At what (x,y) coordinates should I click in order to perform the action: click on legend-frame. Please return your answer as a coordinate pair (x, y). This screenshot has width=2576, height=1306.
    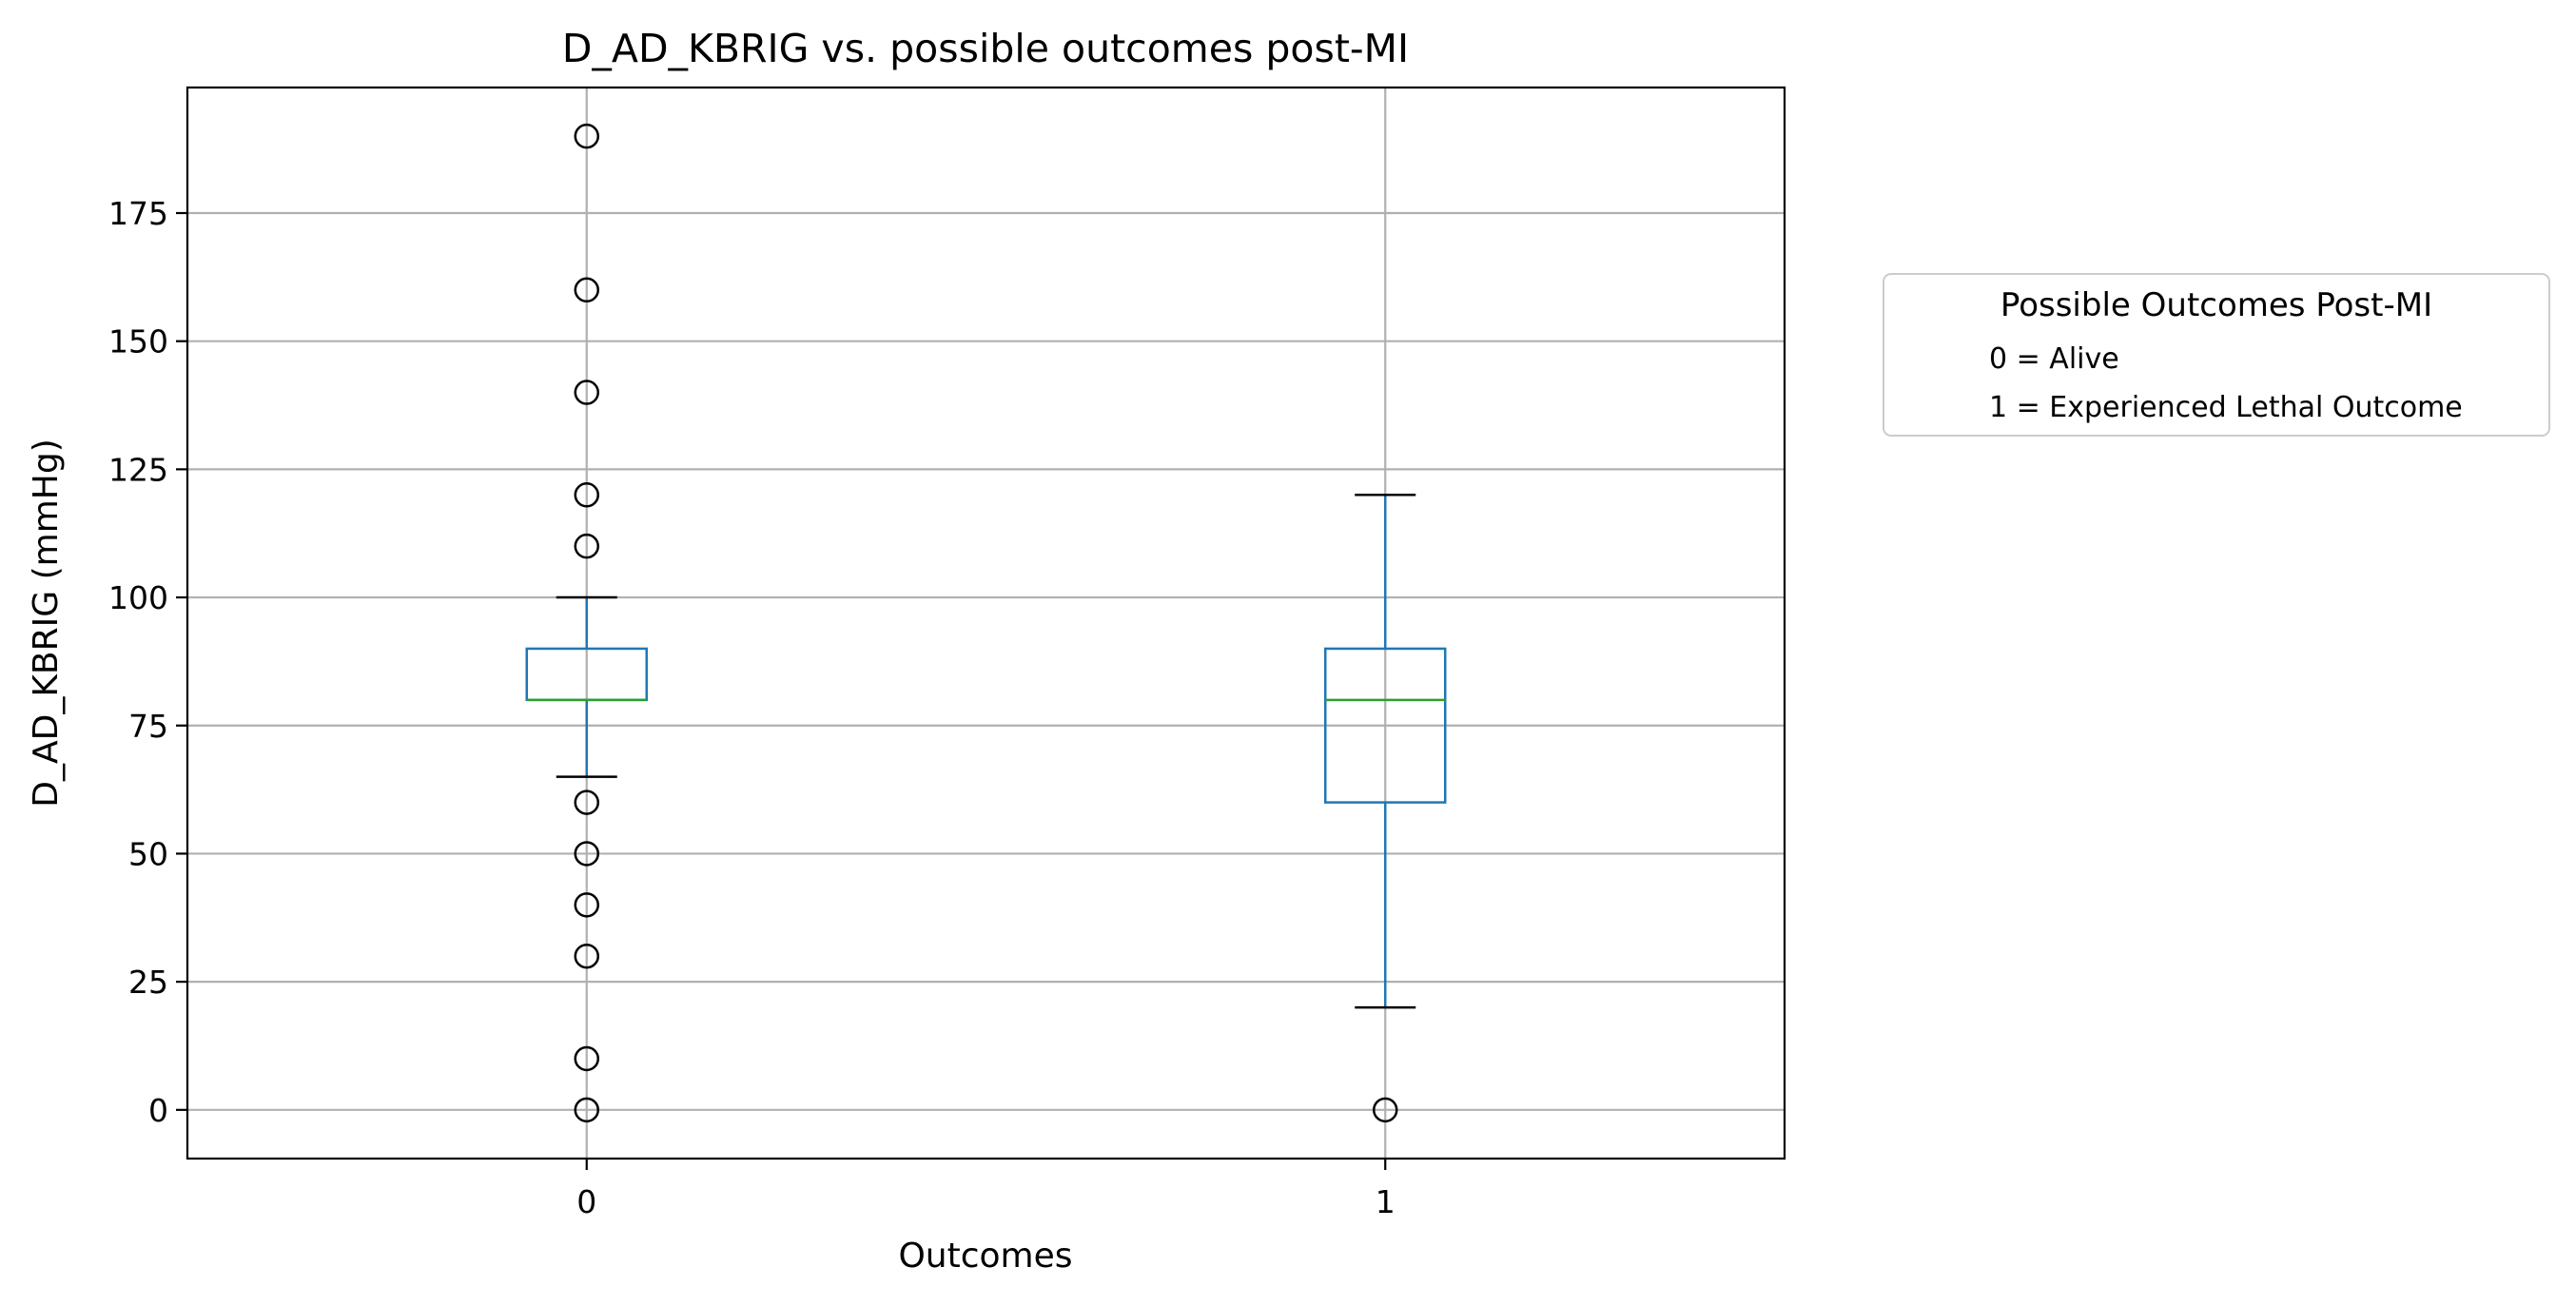
    Looking at the image, I should click on (2216, 355).